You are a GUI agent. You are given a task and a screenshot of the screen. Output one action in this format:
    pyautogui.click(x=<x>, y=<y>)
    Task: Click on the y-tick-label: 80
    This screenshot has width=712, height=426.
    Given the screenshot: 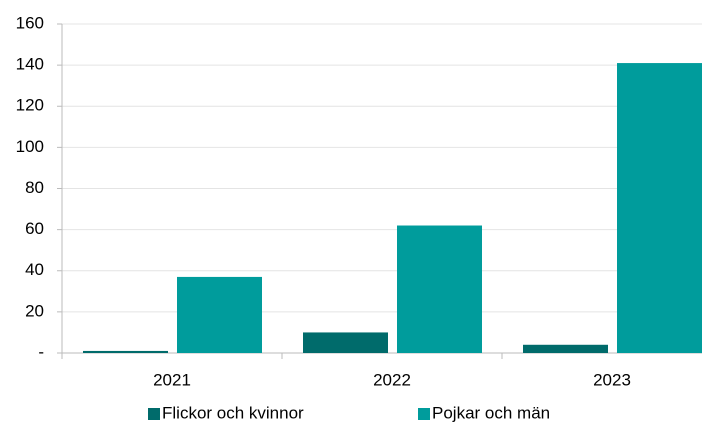 What is the action you would take?
    pyautogui.click(x=34, y=187)
    